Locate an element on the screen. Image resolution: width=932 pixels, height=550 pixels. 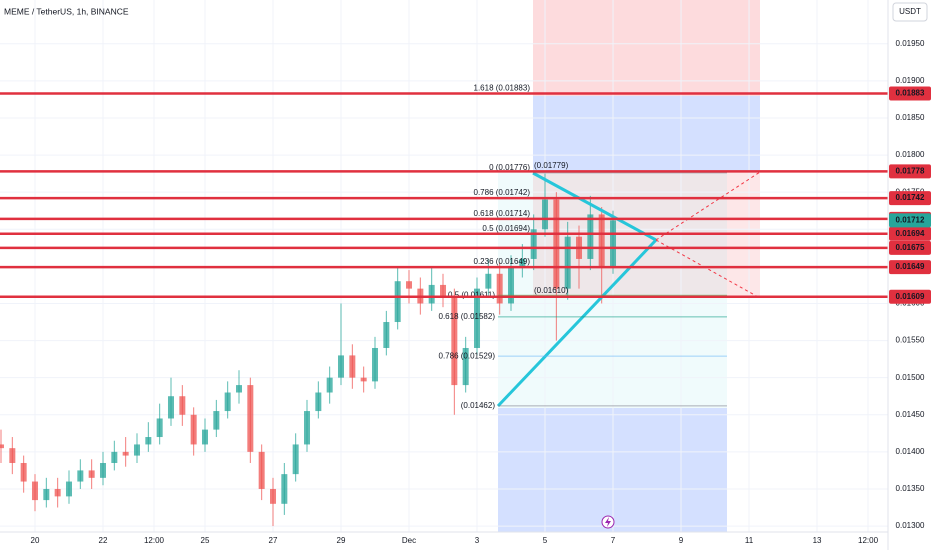
y-tick-label: 0.01850 is located at coordinates (910, 117).